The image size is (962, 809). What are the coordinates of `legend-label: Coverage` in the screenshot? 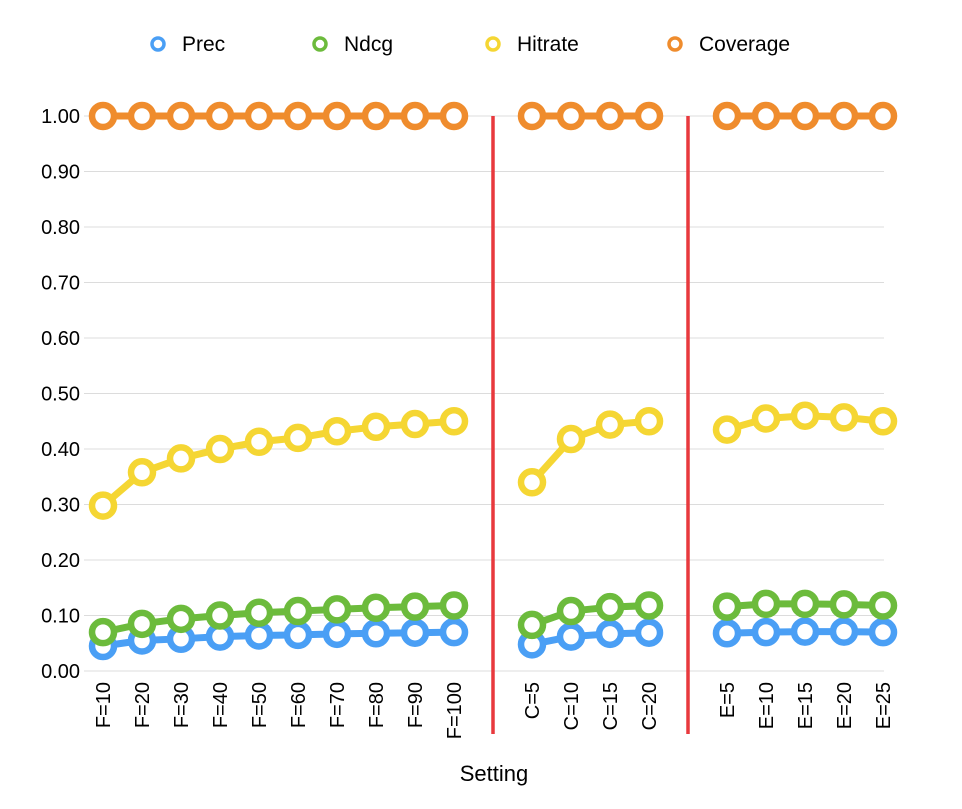 It's located at (744, 44).